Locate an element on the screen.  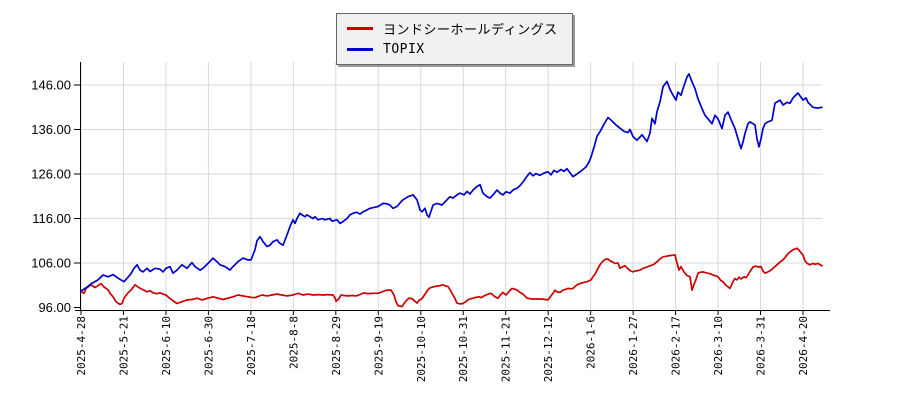
yondoshi-line is located at coordinates (451, 277).